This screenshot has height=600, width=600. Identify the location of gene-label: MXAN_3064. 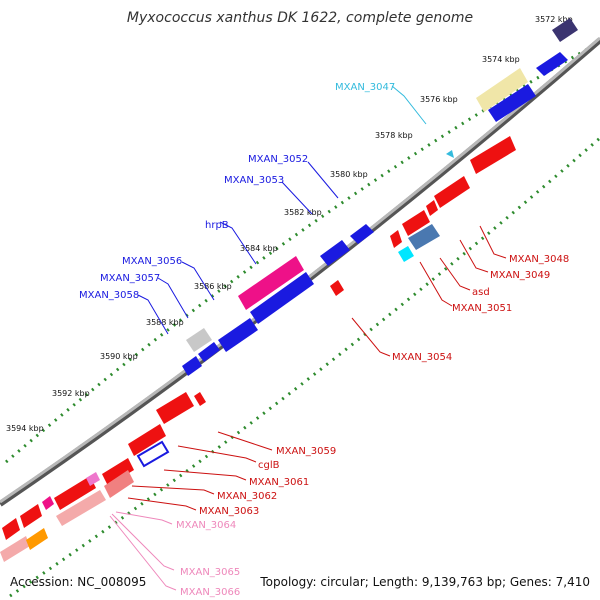
(206, 525).